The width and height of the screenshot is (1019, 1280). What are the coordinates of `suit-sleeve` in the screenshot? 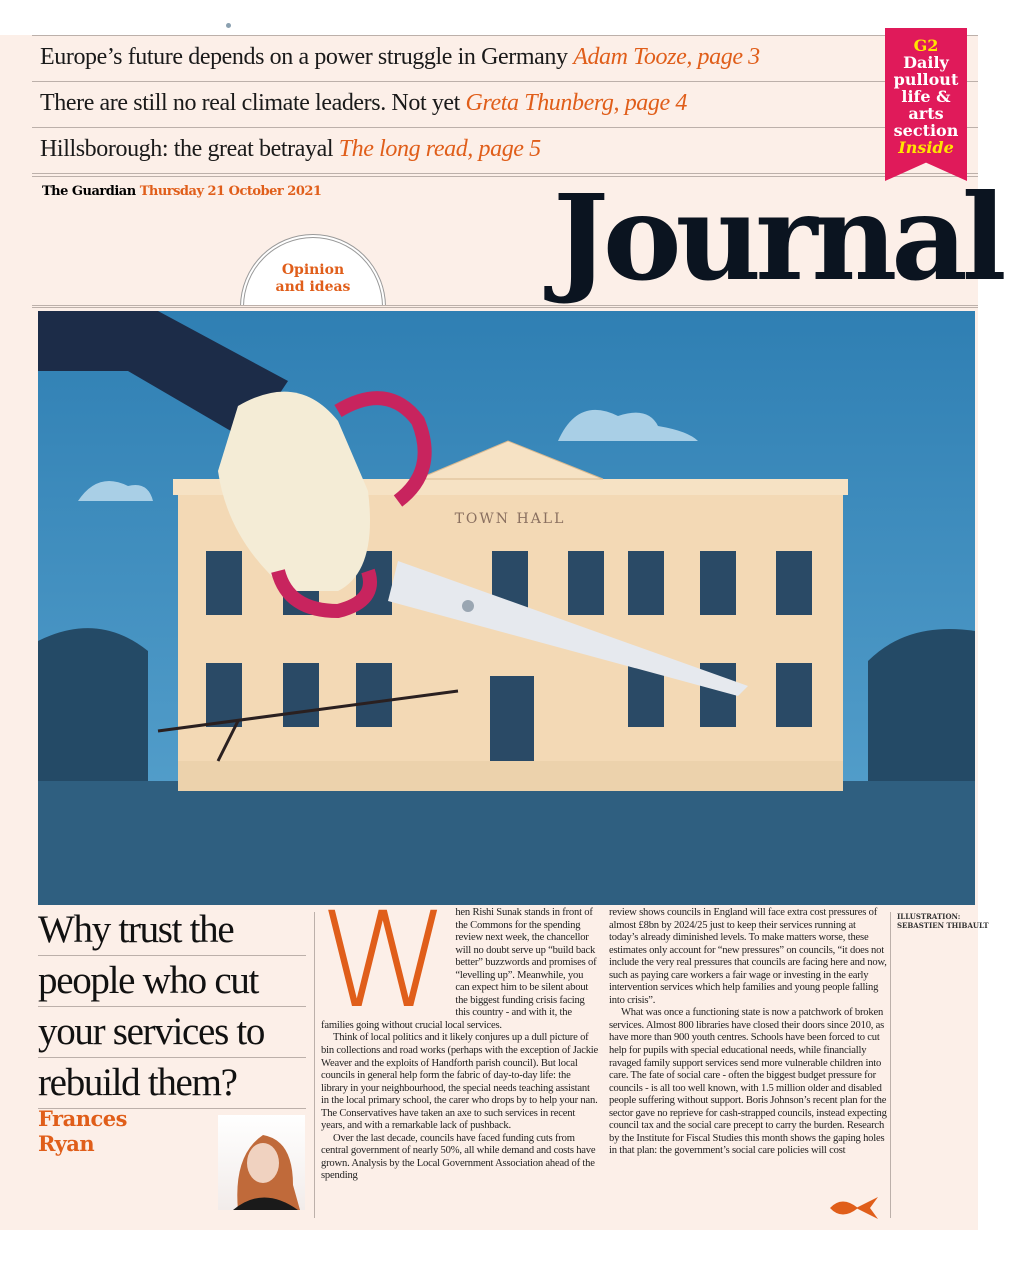 It's located at (163, 376).